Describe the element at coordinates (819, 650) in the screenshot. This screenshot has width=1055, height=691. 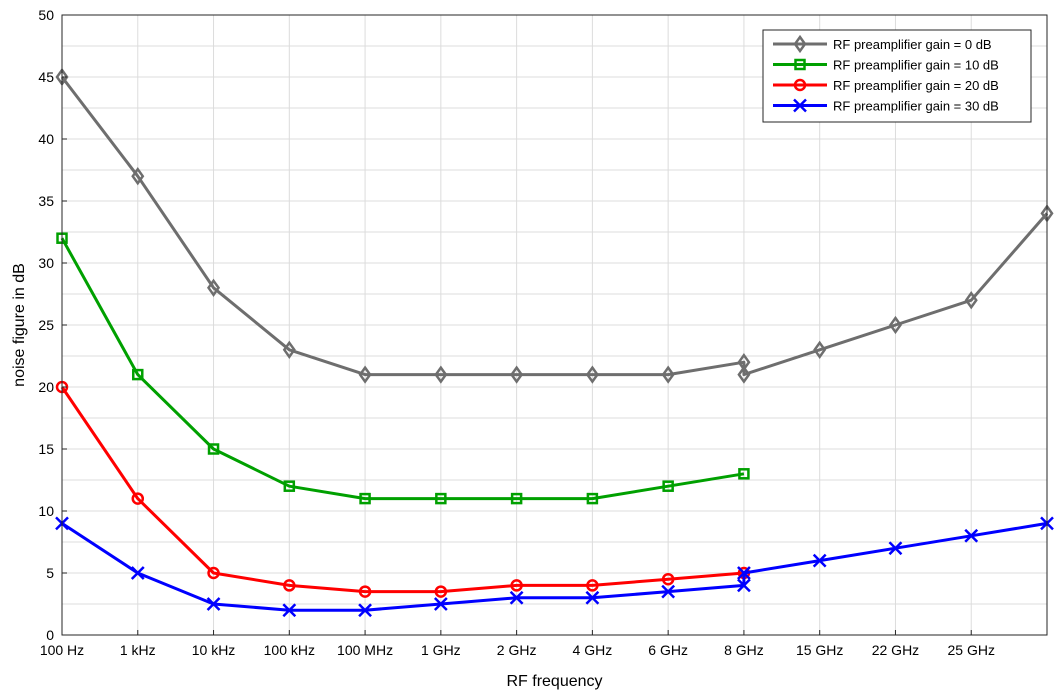
I see `x-tick-label: 15 GHz` at that location.